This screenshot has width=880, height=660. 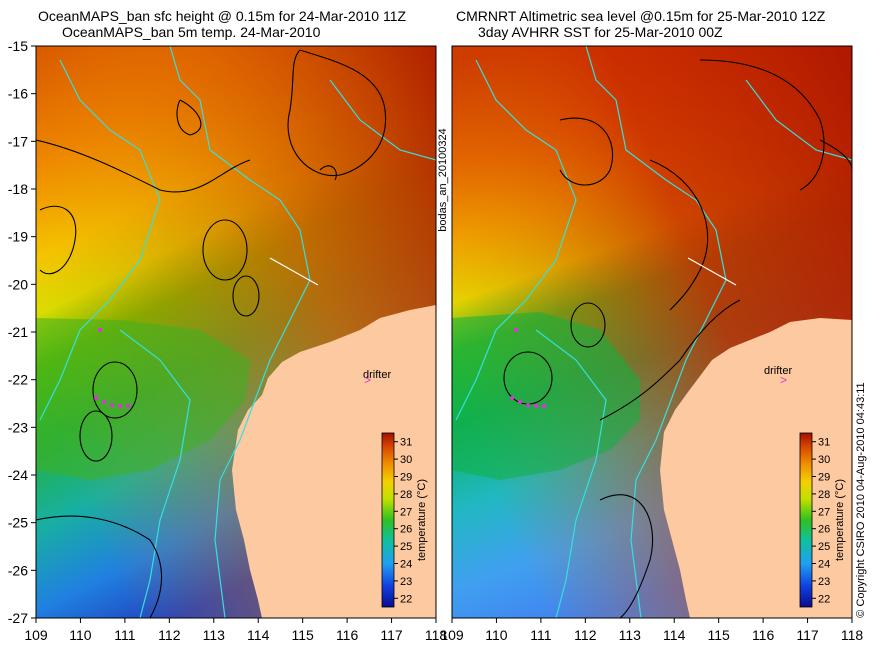 What do you see at coordinates (18, 332) in the screenshot?
I see `lat-tick-label: -21` at bounding box center [18, 332].